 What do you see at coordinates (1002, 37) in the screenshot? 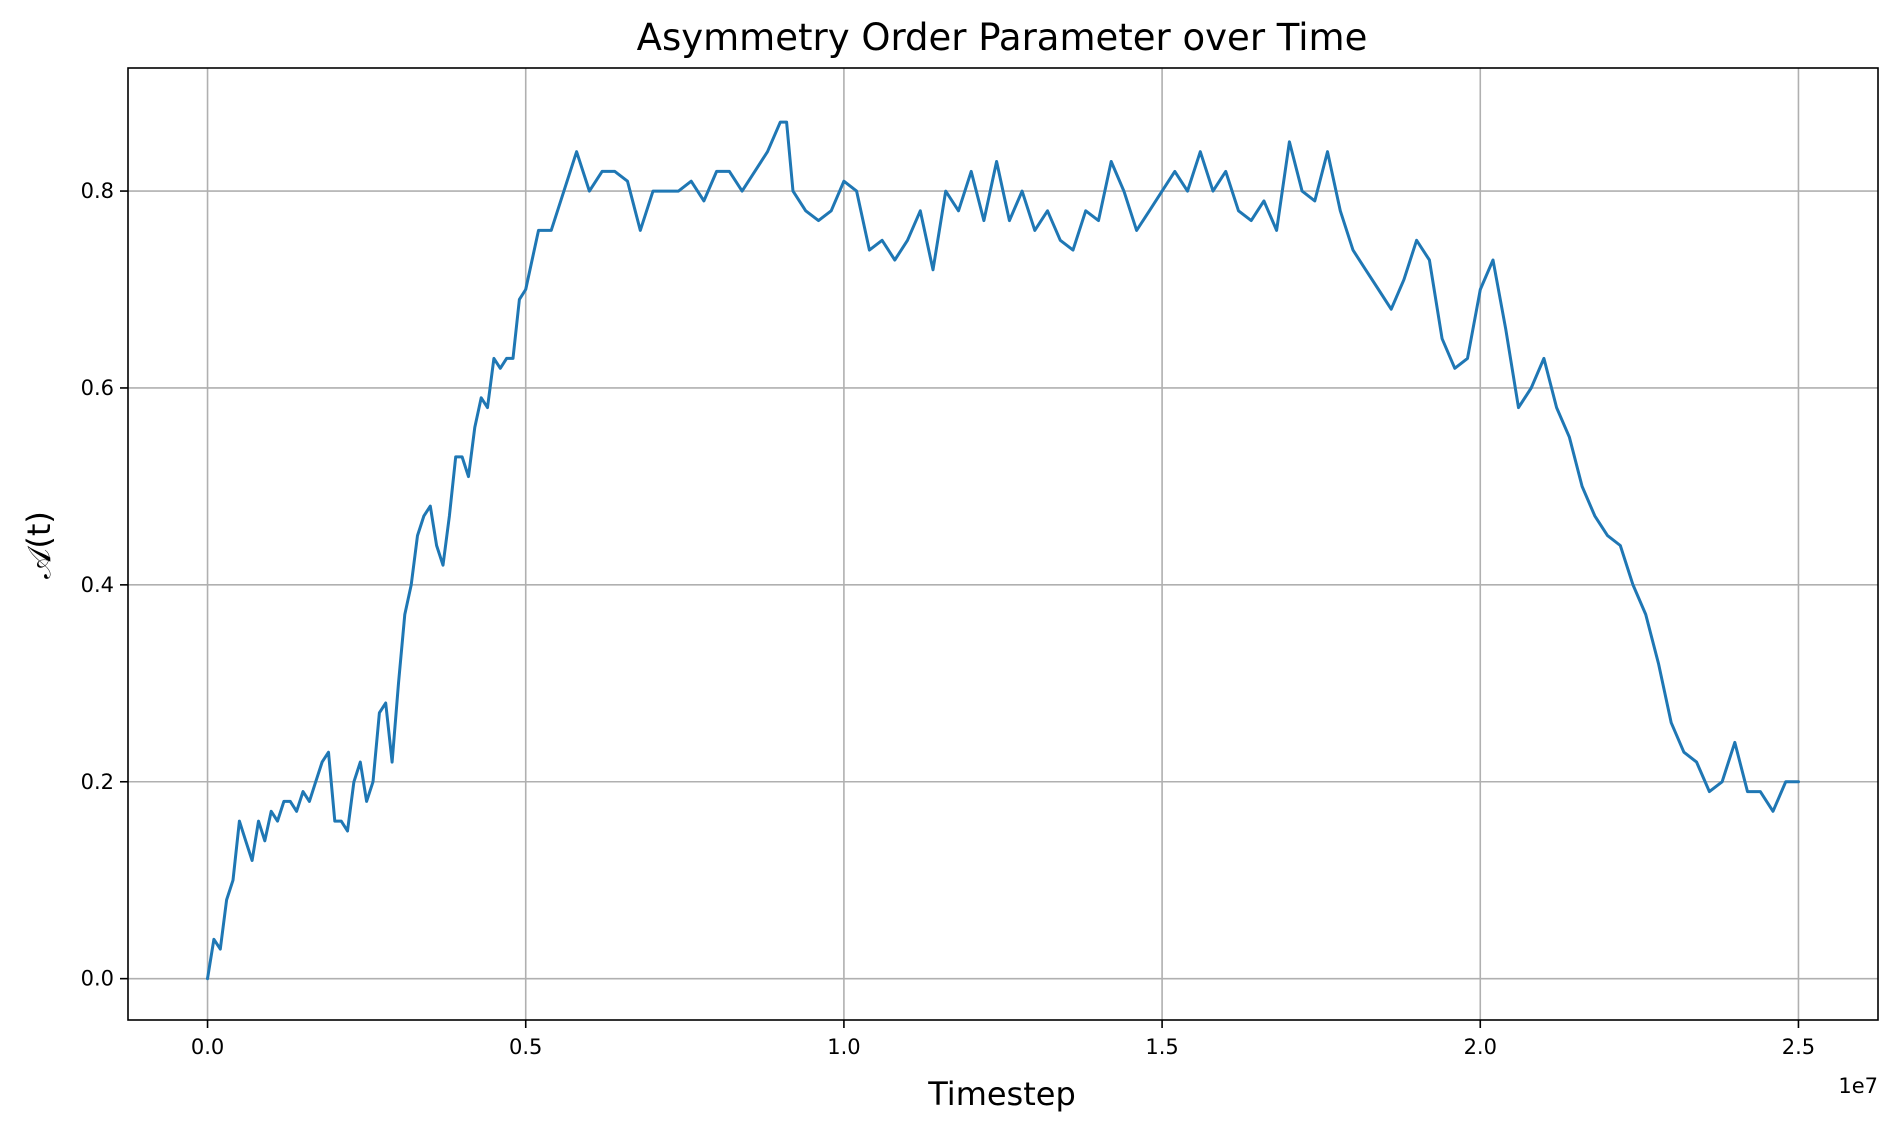
I see `chart-title: Asymmetry Order Parameter over Time` at bounding box center [1002, 37].